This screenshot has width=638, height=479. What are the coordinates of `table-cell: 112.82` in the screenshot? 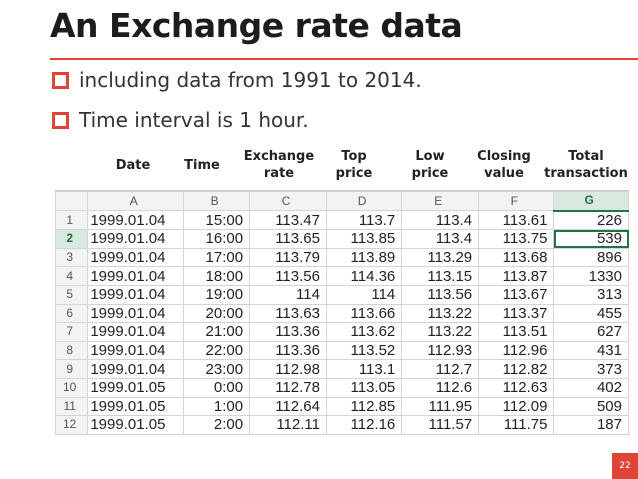 It's located at (516, 369).